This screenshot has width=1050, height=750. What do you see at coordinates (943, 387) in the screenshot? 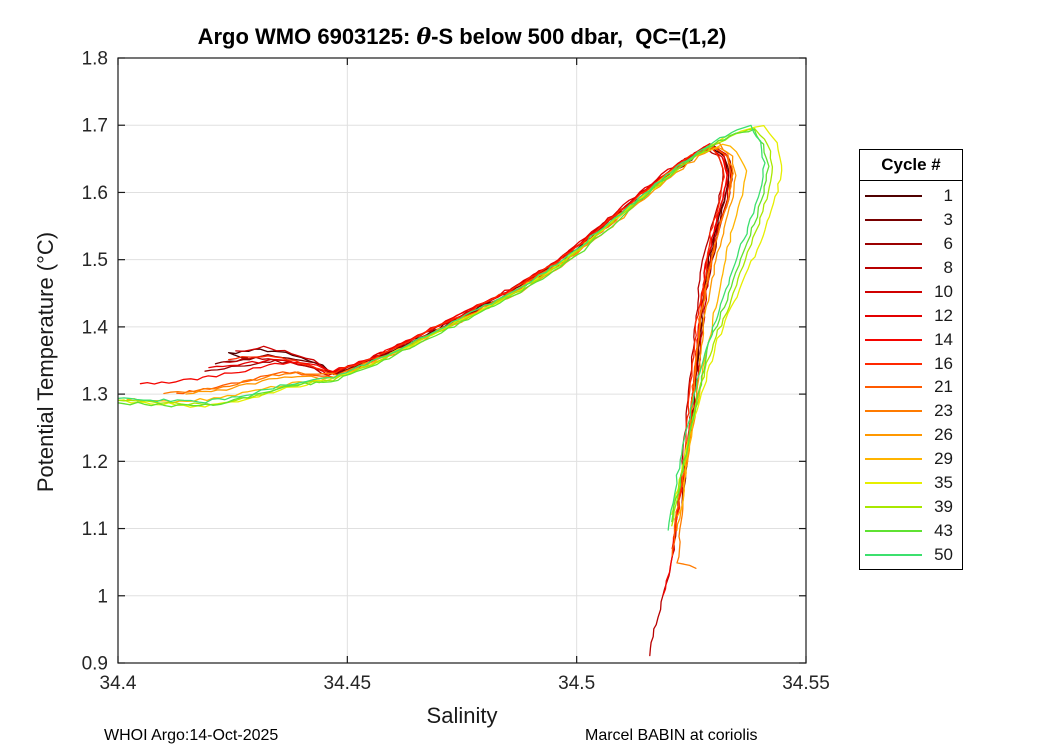
I see `legend-label: 21` at bounding box center [943, 387].